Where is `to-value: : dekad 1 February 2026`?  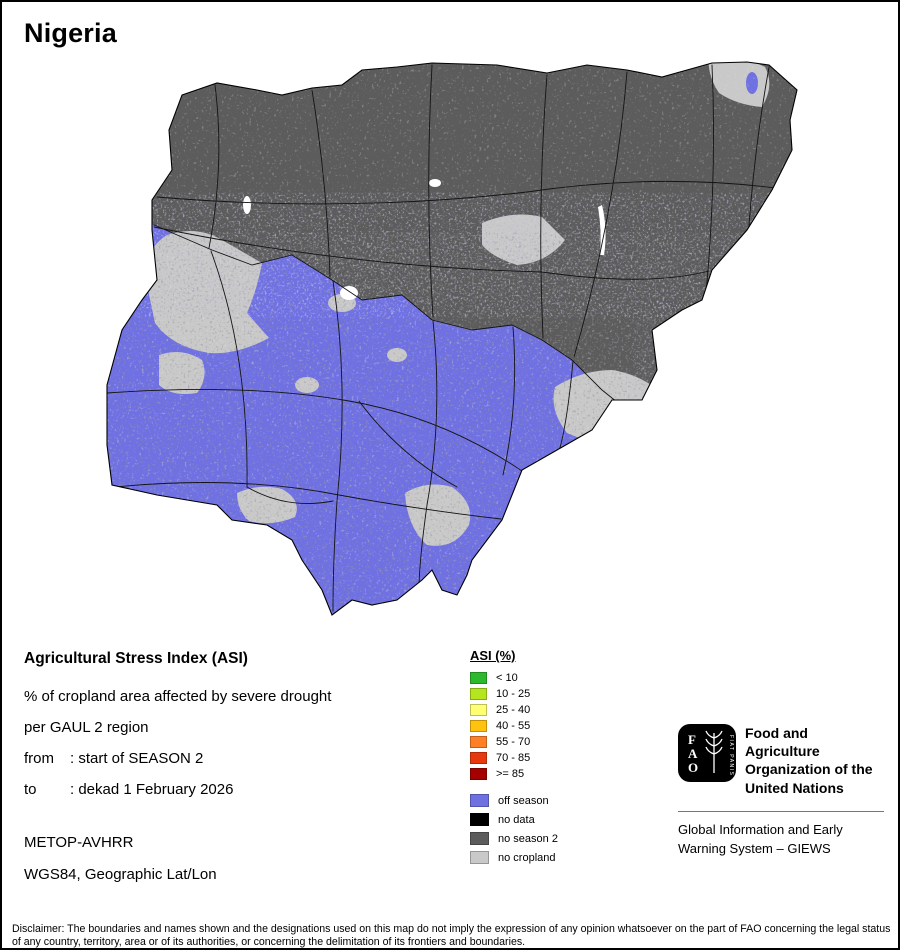 to-value: : dekad 1 February 2026 is located at coordinates (152, 789).